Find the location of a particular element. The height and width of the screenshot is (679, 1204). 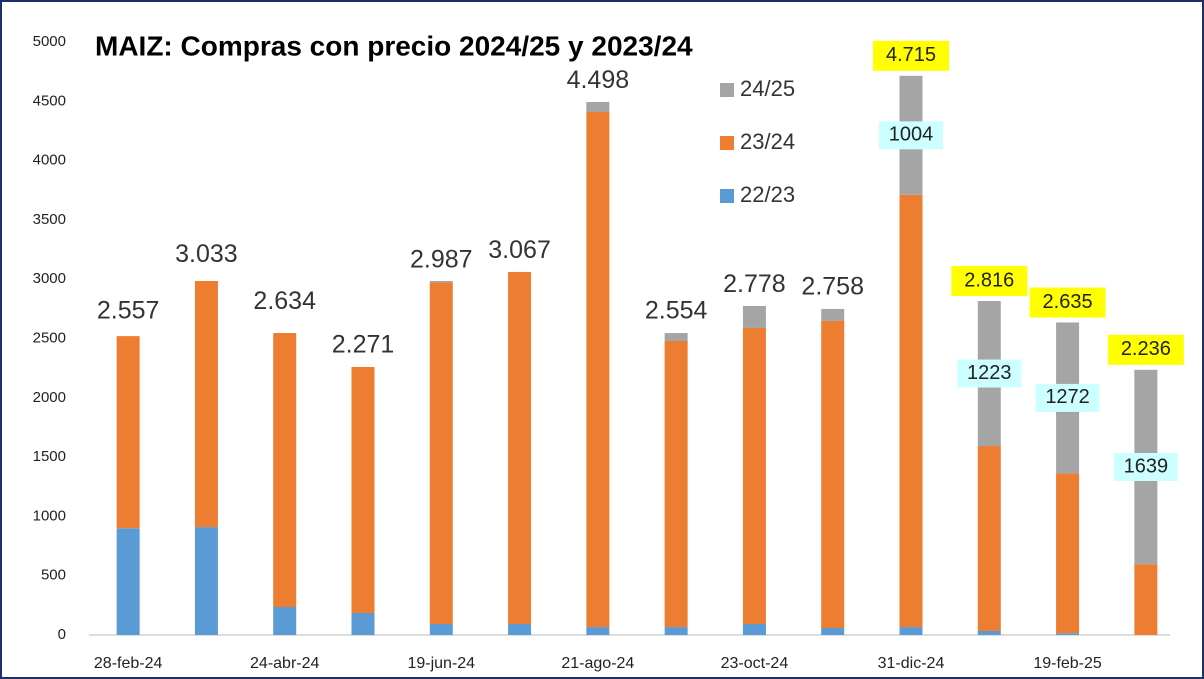

total-label: 4.715 is located at coordinates (911, 55).